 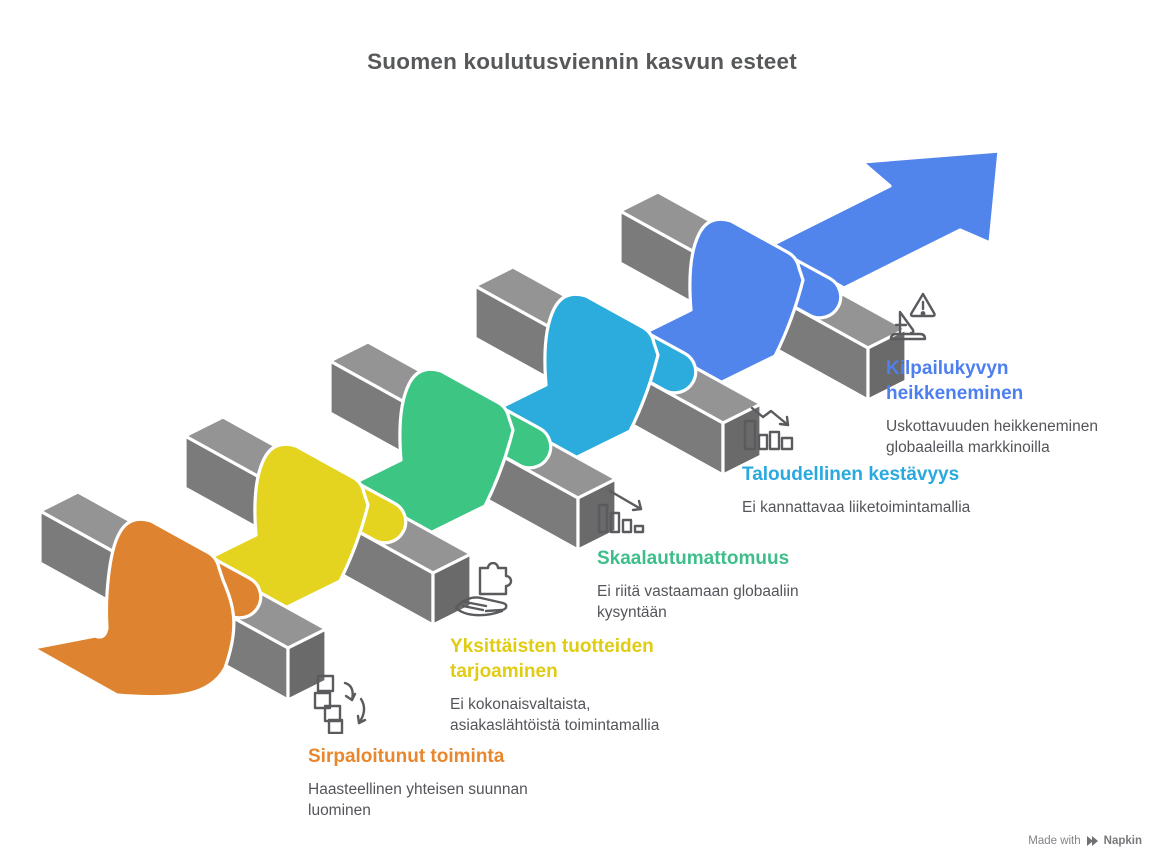 What do you see at coordinates (340, 704) in the screenshot?
I see `fragmentation-icon` at bounding box center [340, 704].